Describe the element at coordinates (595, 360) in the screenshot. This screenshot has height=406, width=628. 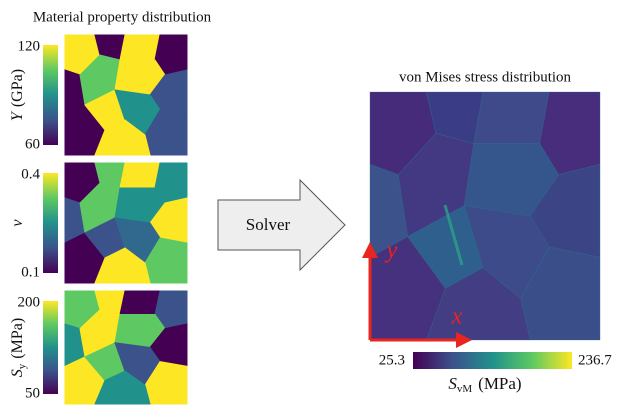
I see `colorbar-max: 236.7` at that location.